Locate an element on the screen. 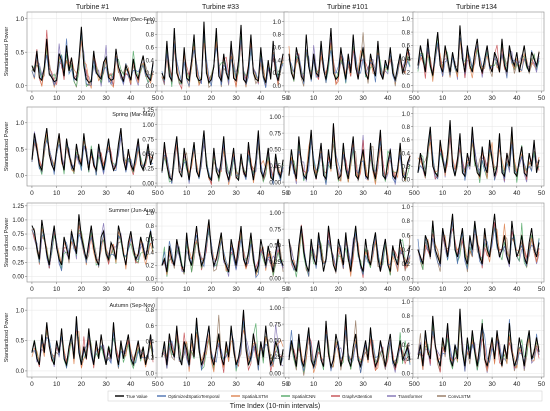 The image size is (550, 411). legend-label: ConvLSTM is located at coordinates (459, 396).